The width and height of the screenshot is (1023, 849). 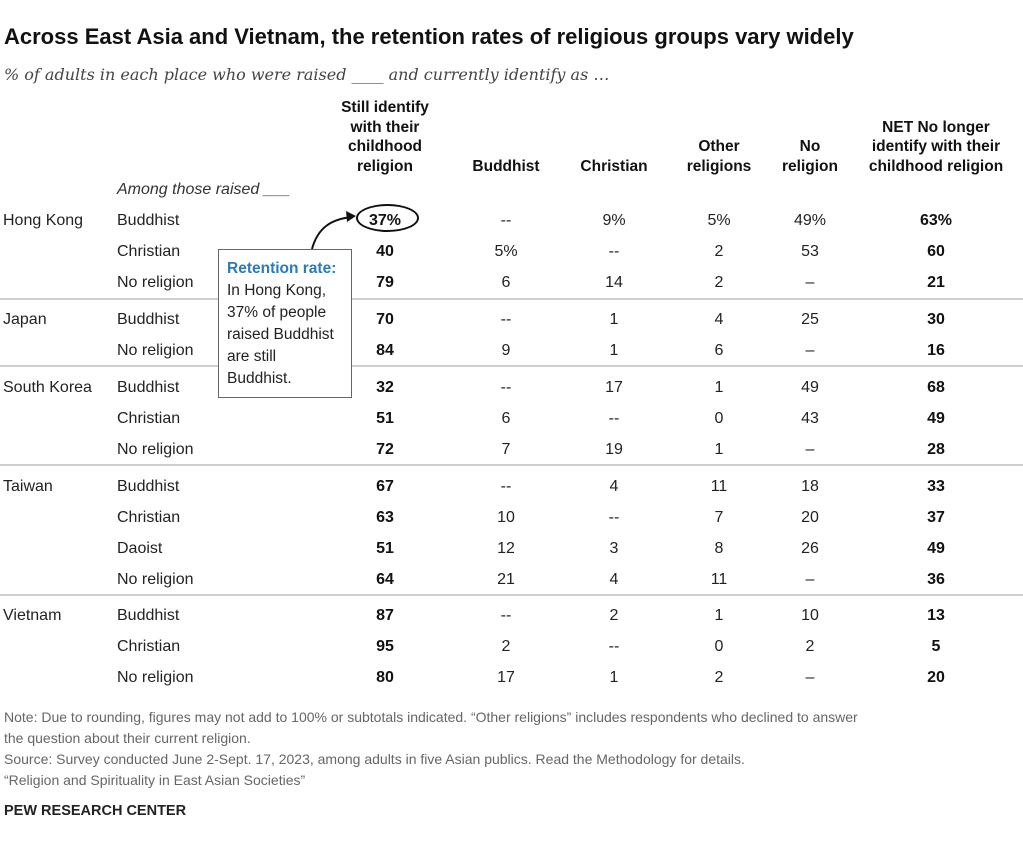 I want to click on table-row: South Korea Buddhist 32 -- 17 1 49 68, so click(x=511, y=387).